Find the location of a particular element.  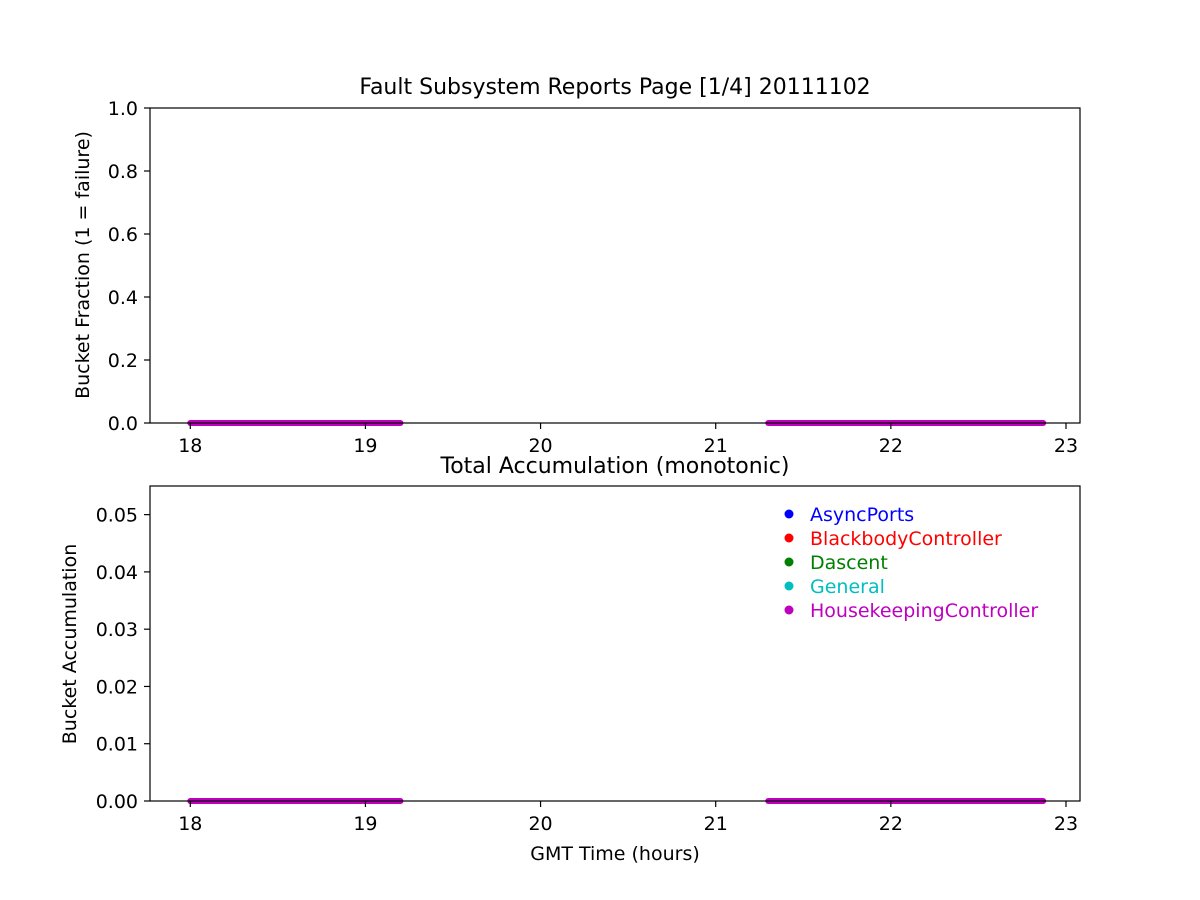

y-tick-label: 0.02 is located at coordinates (117, 687).